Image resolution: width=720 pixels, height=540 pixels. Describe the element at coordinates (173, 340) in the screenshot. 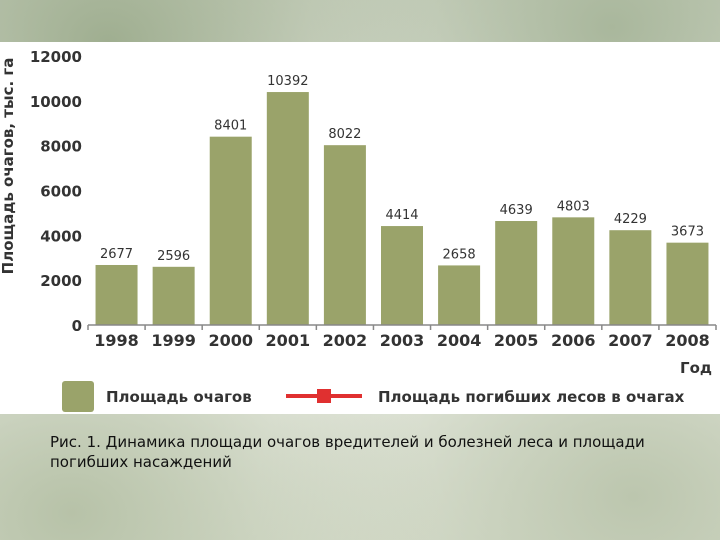

I see `x-tick-label: 1999` at that location.